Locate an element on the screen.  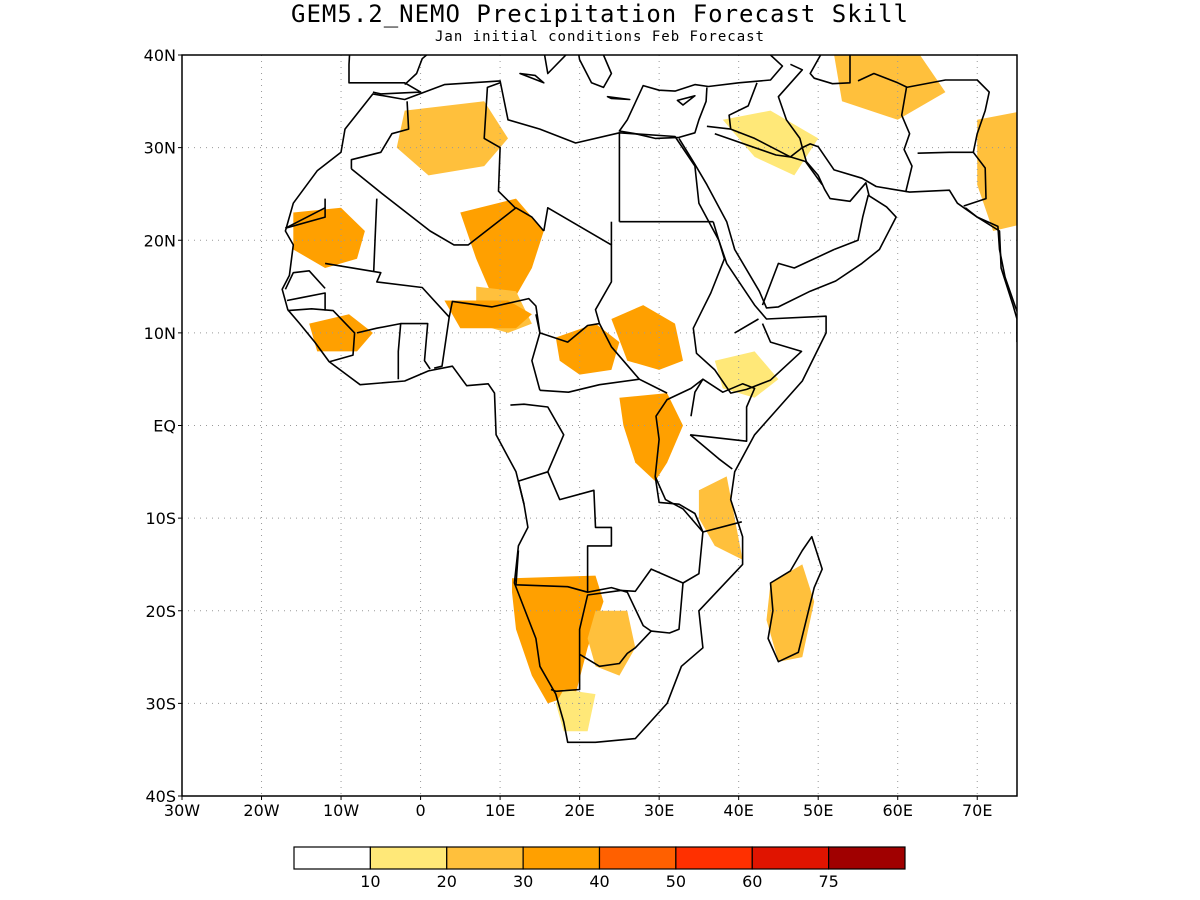
colorbar-label: 30 is located at coordinates (523, 881).